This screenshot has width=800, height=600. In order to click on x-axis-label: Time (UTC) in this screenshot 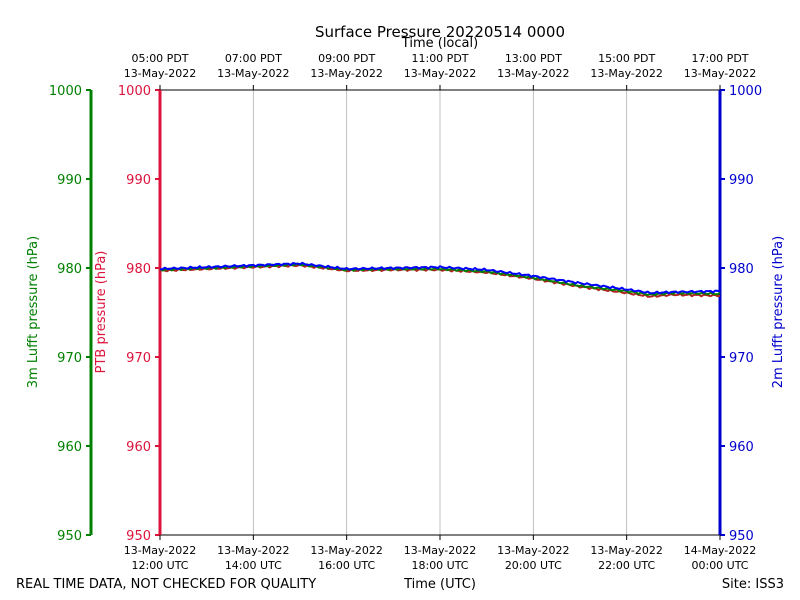, I will do `click(439, 584)`.